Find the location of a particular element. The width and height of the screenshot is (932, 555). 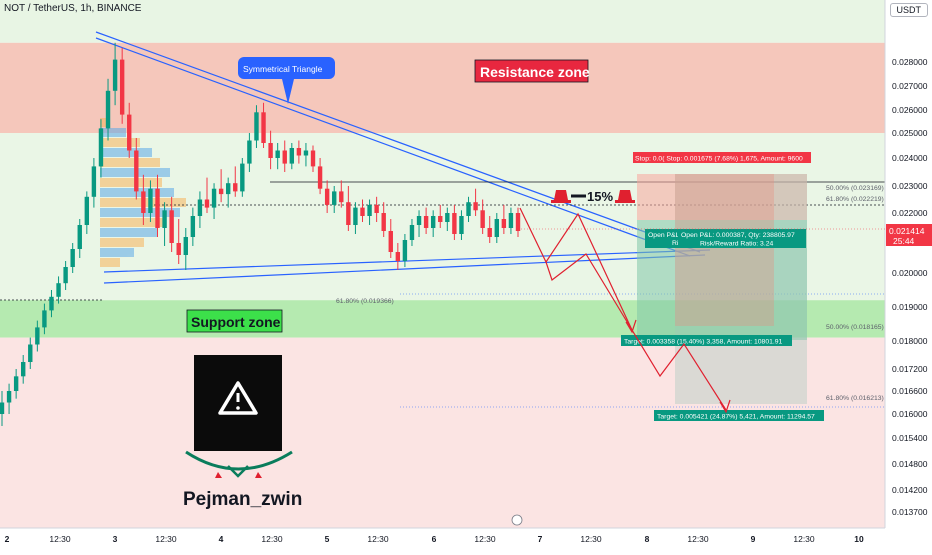

warning-triangle-icon is located at coordinates (238, 398).